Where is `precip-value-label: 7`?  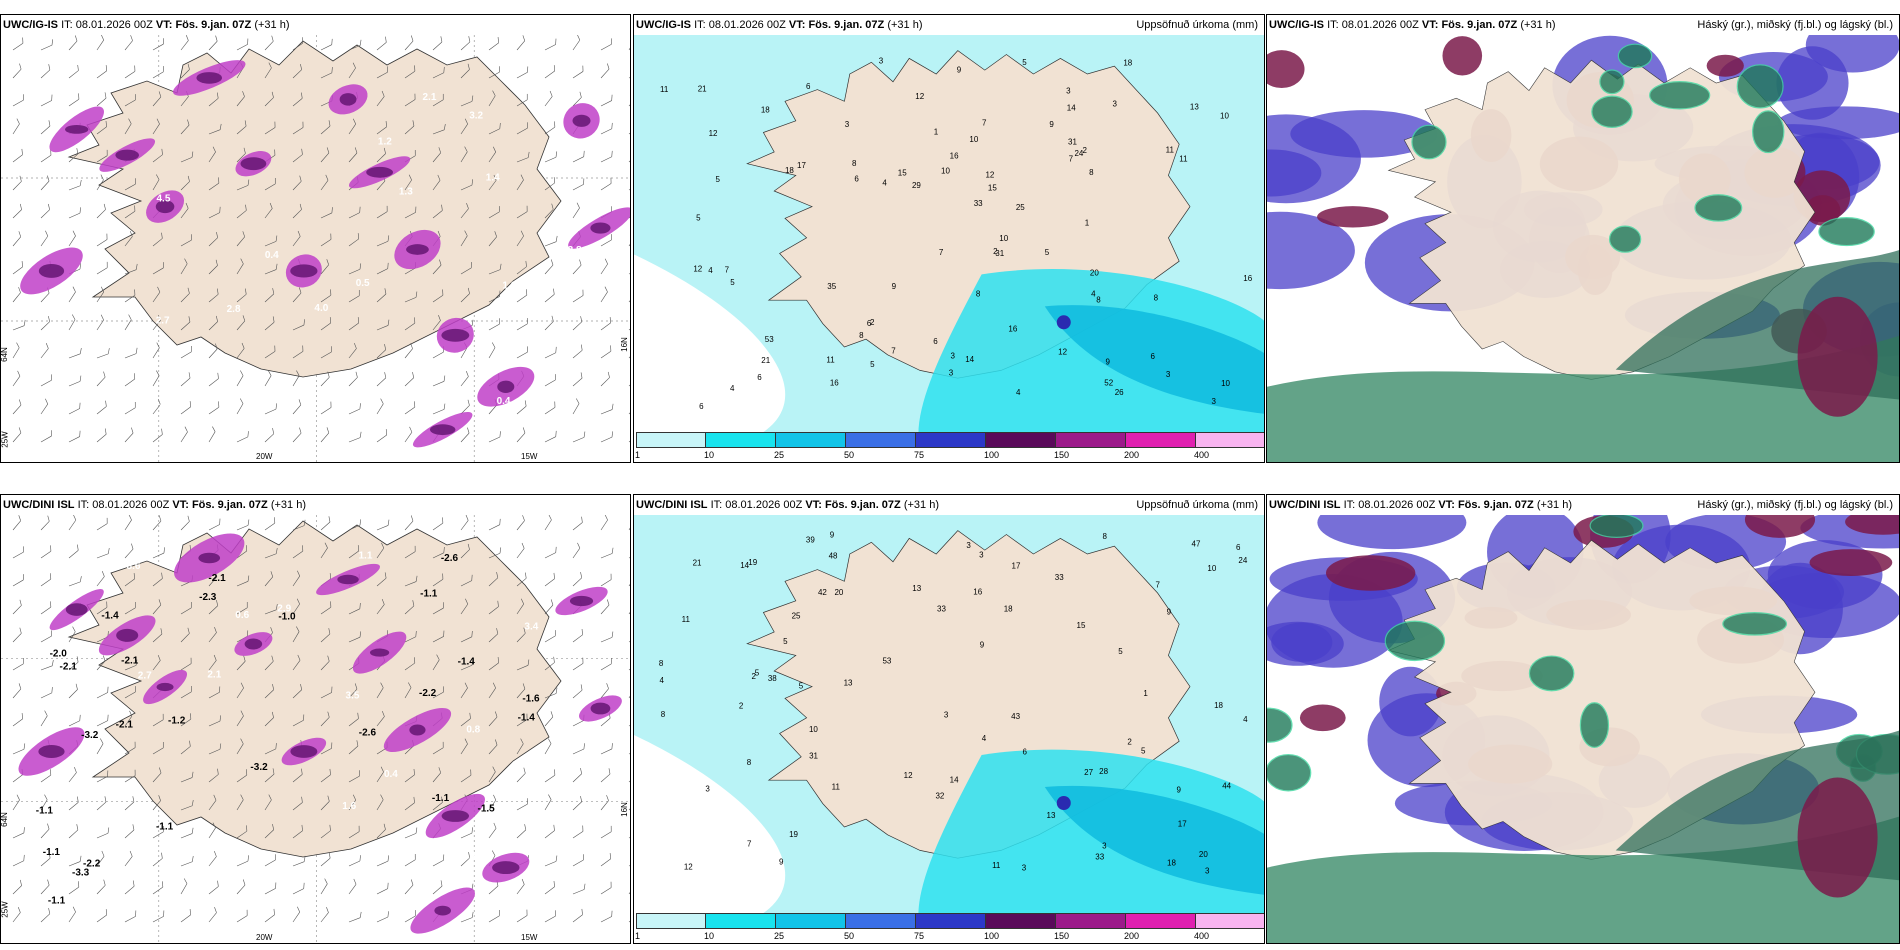 precip-value-label: 7 is located at coordinates (941, 252).